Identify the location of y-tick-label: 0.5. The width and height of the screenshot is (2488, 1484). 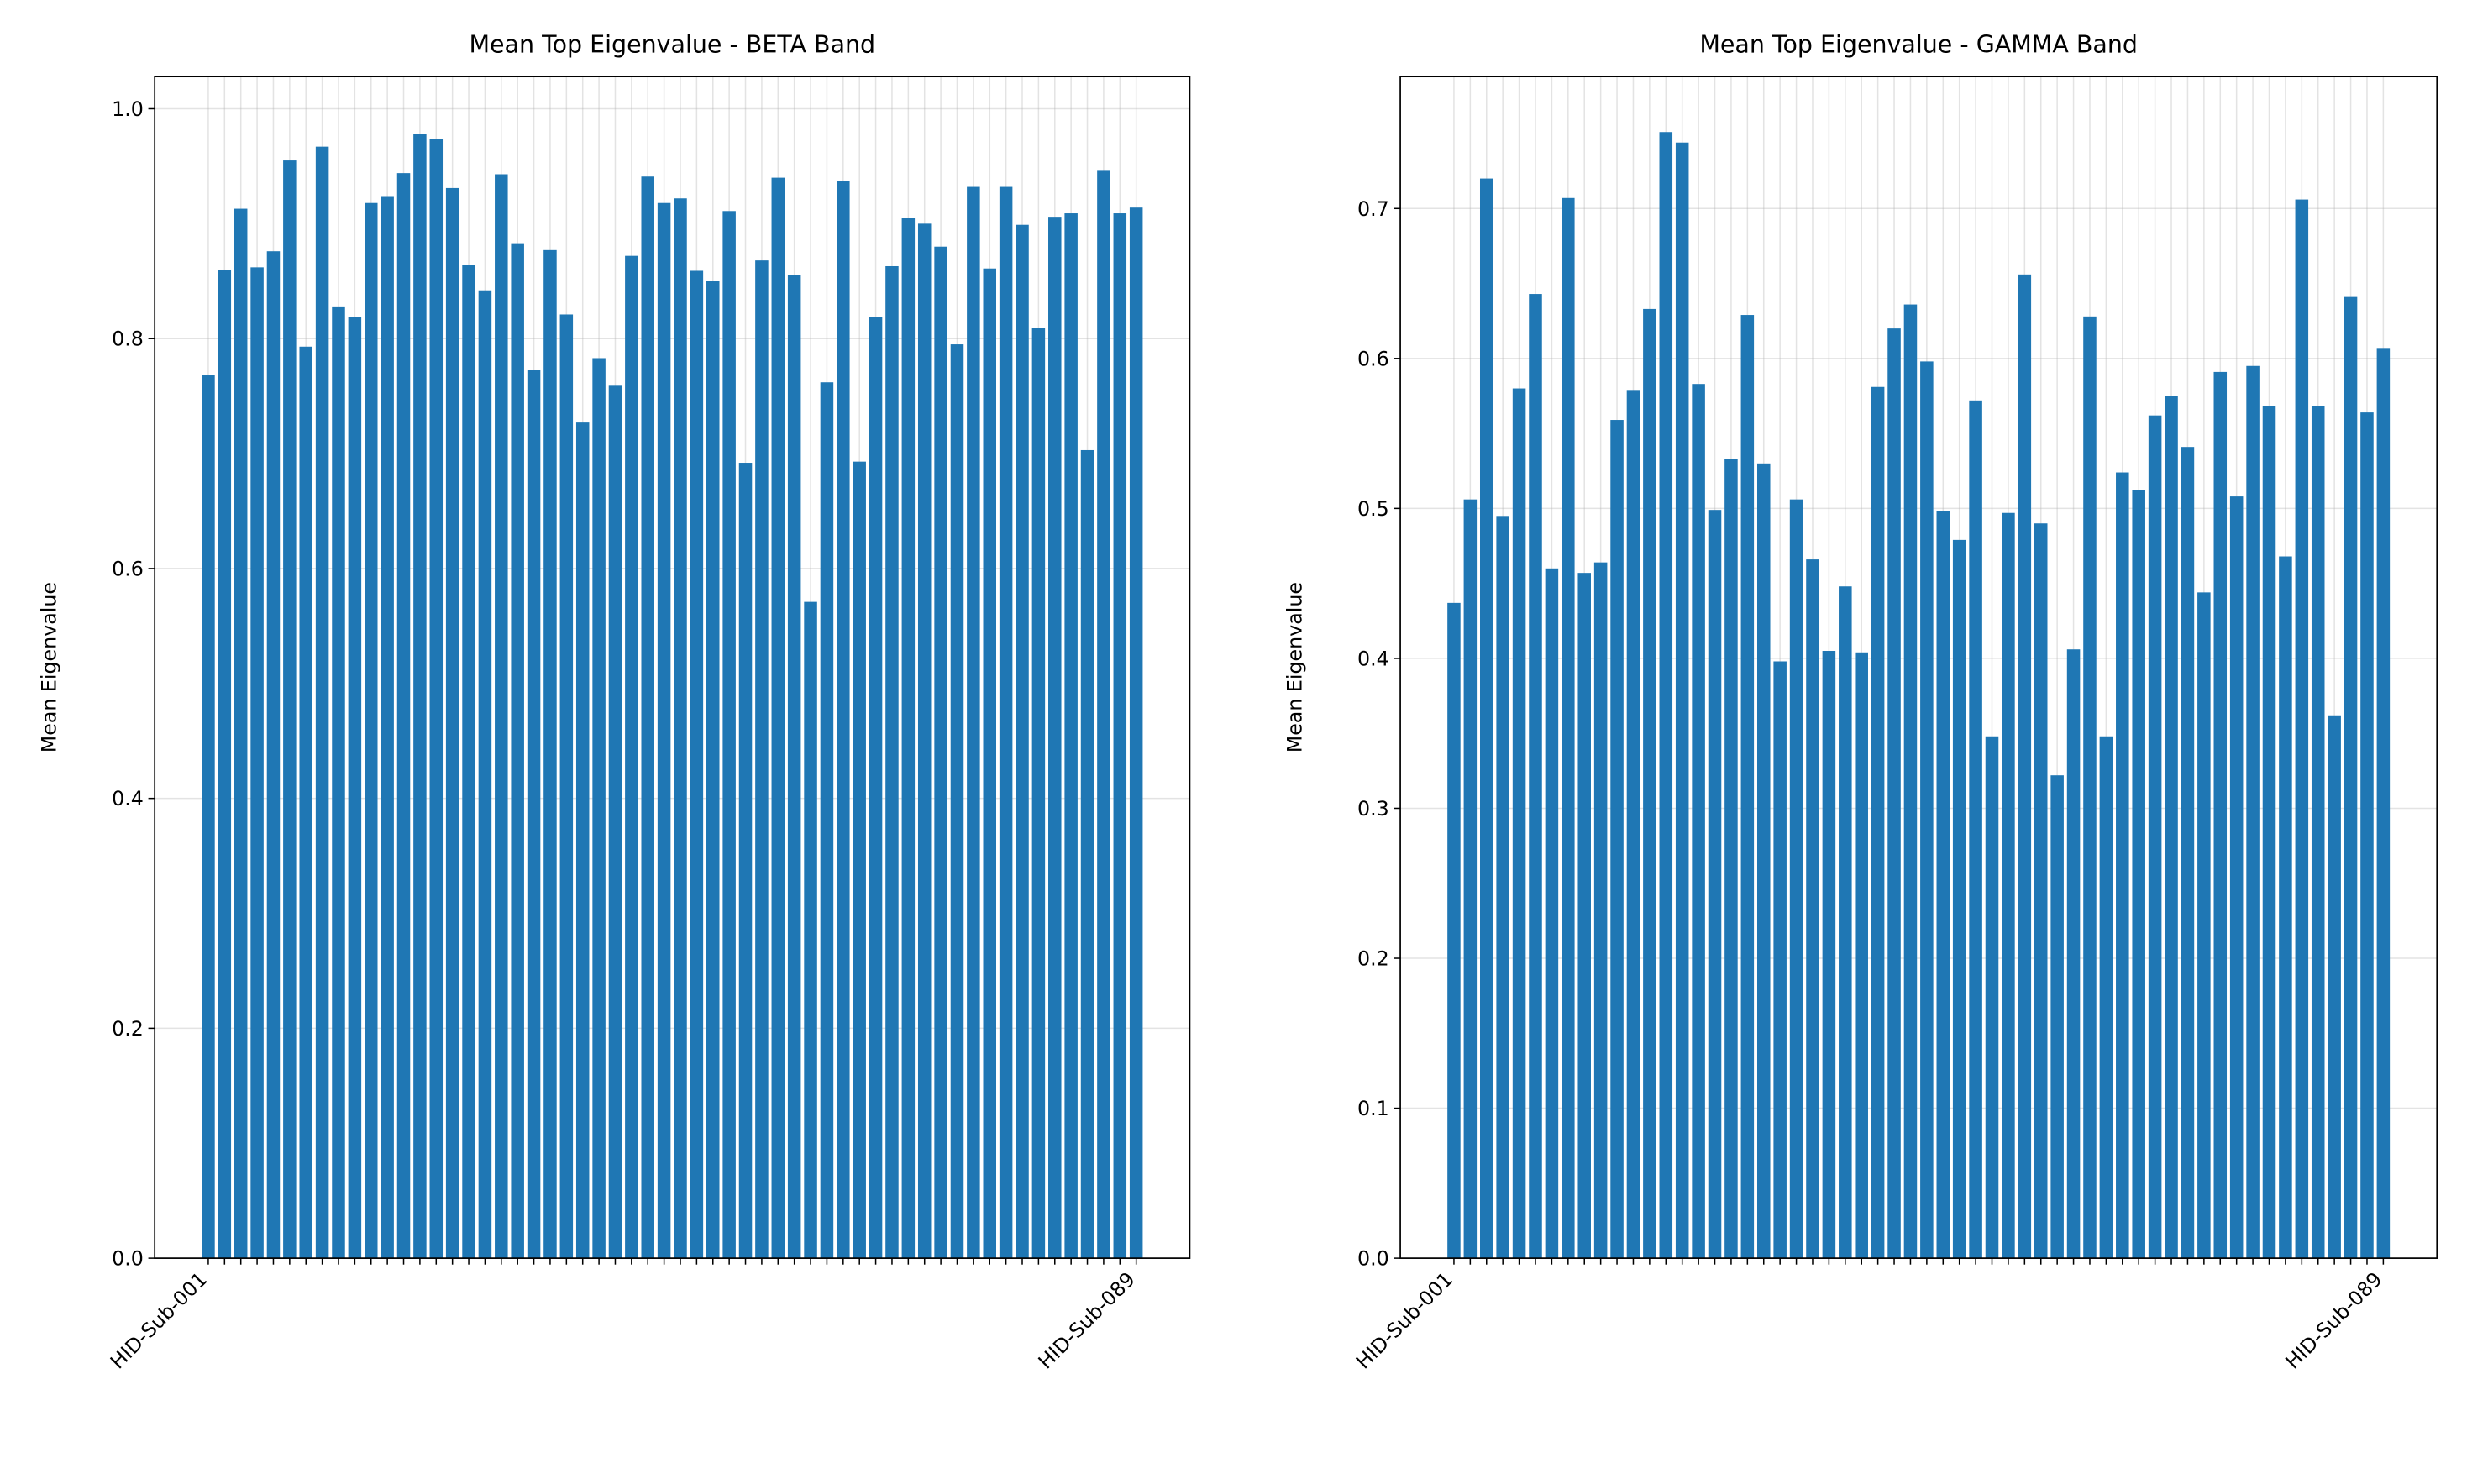
(1373, 509).